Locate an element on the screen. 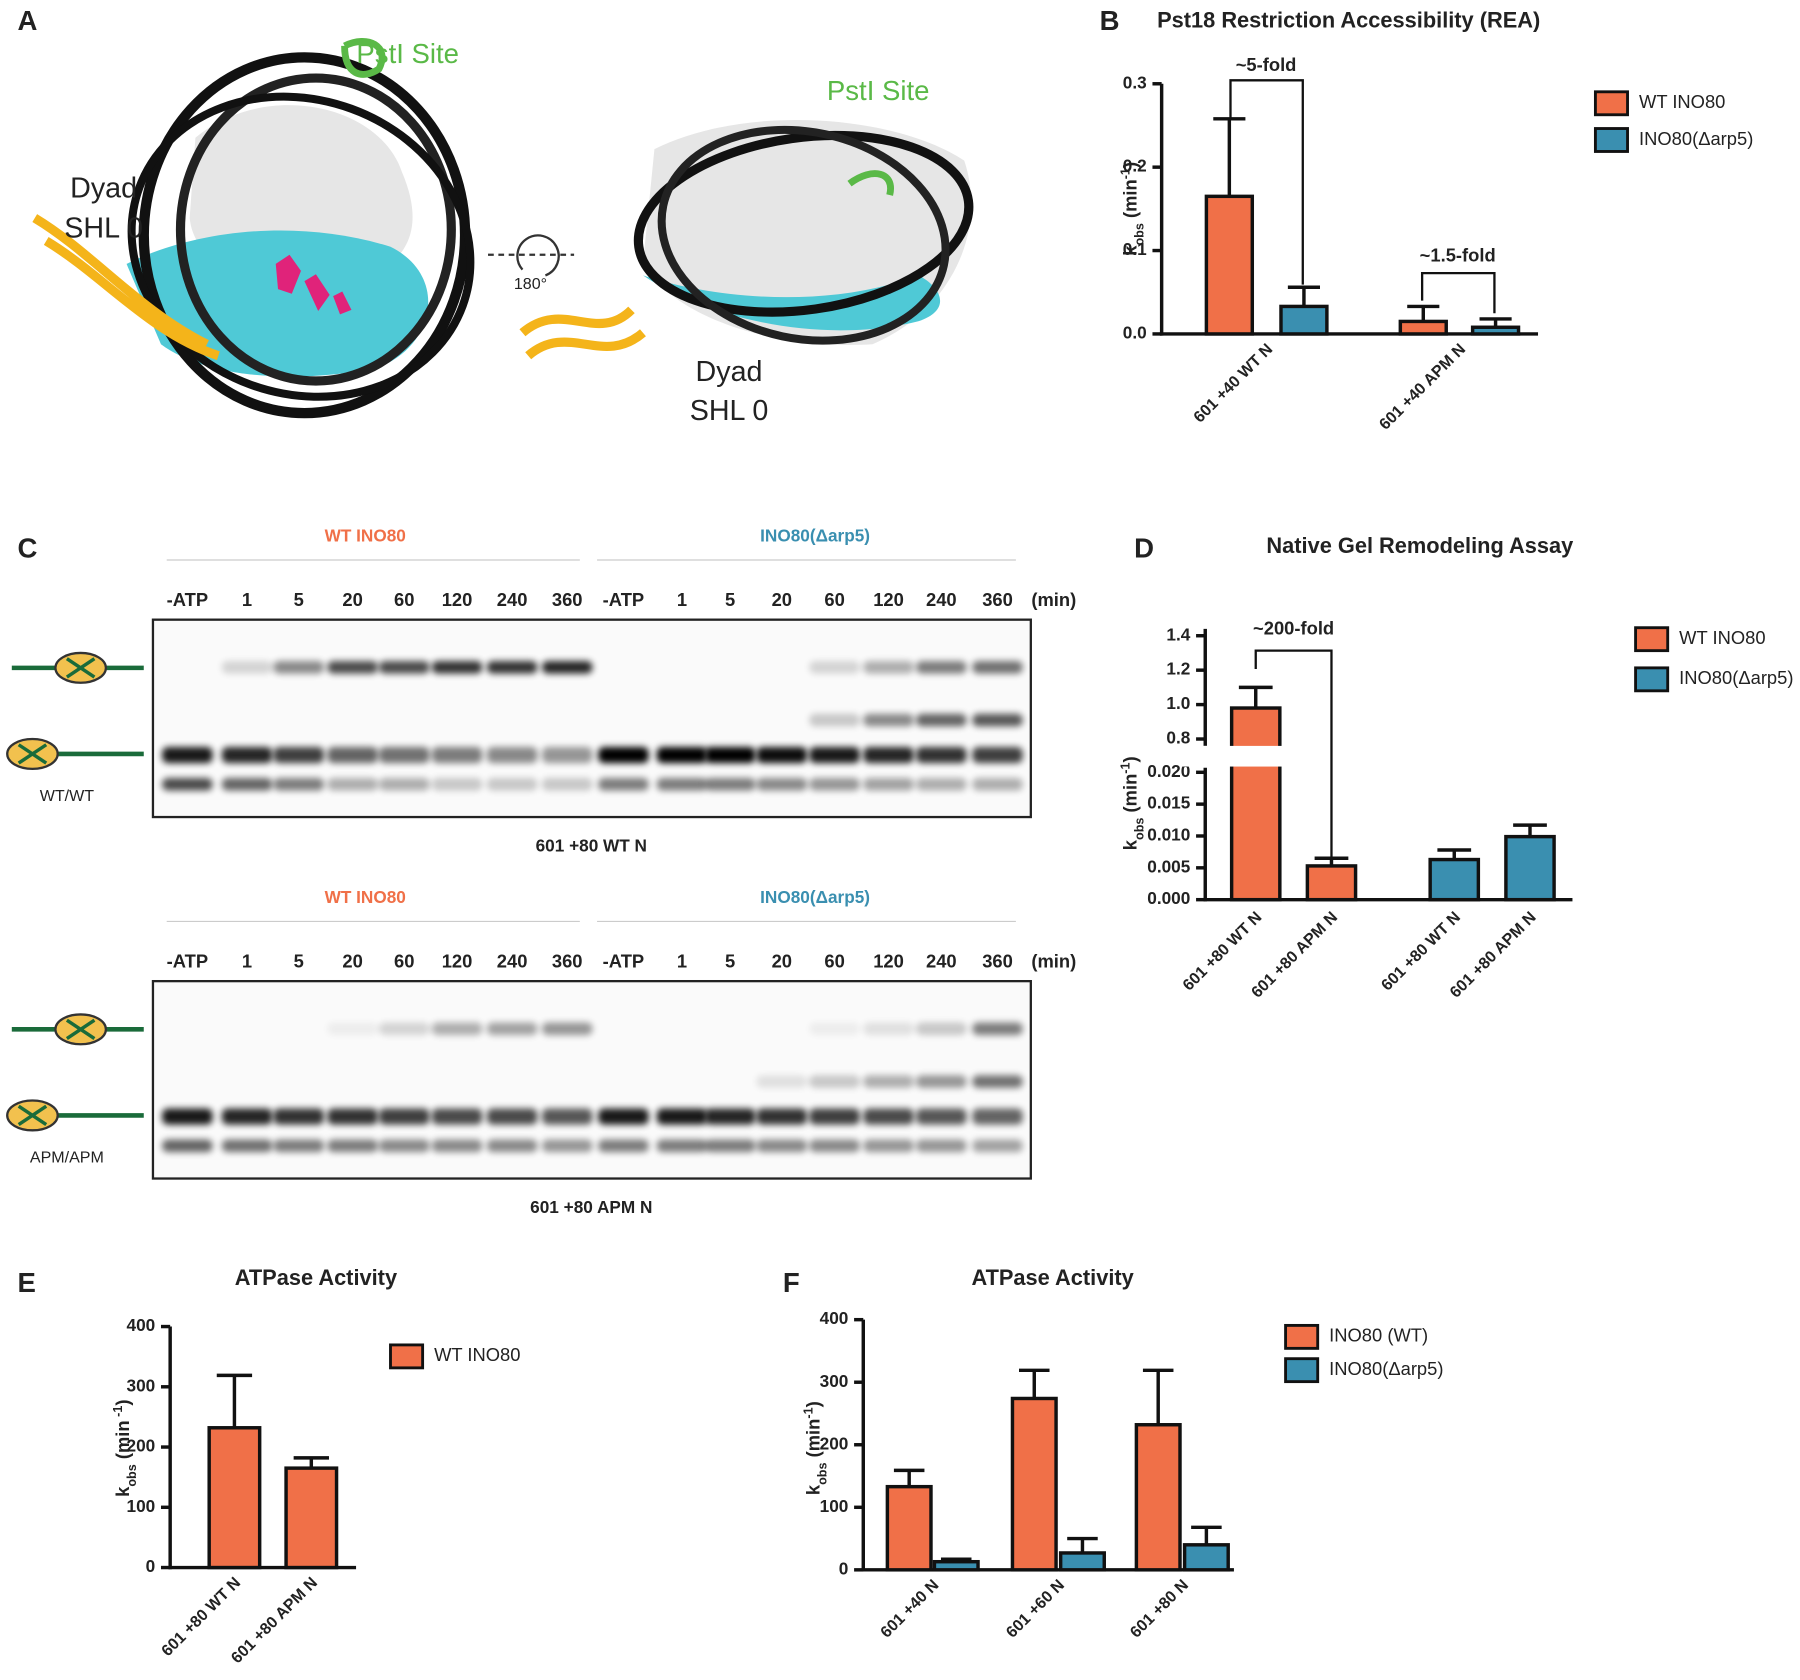 This screenshot has width=1800, height=1680. chart-title: Native Gel Remodeling Assay is located at coordinates (1419, 545).